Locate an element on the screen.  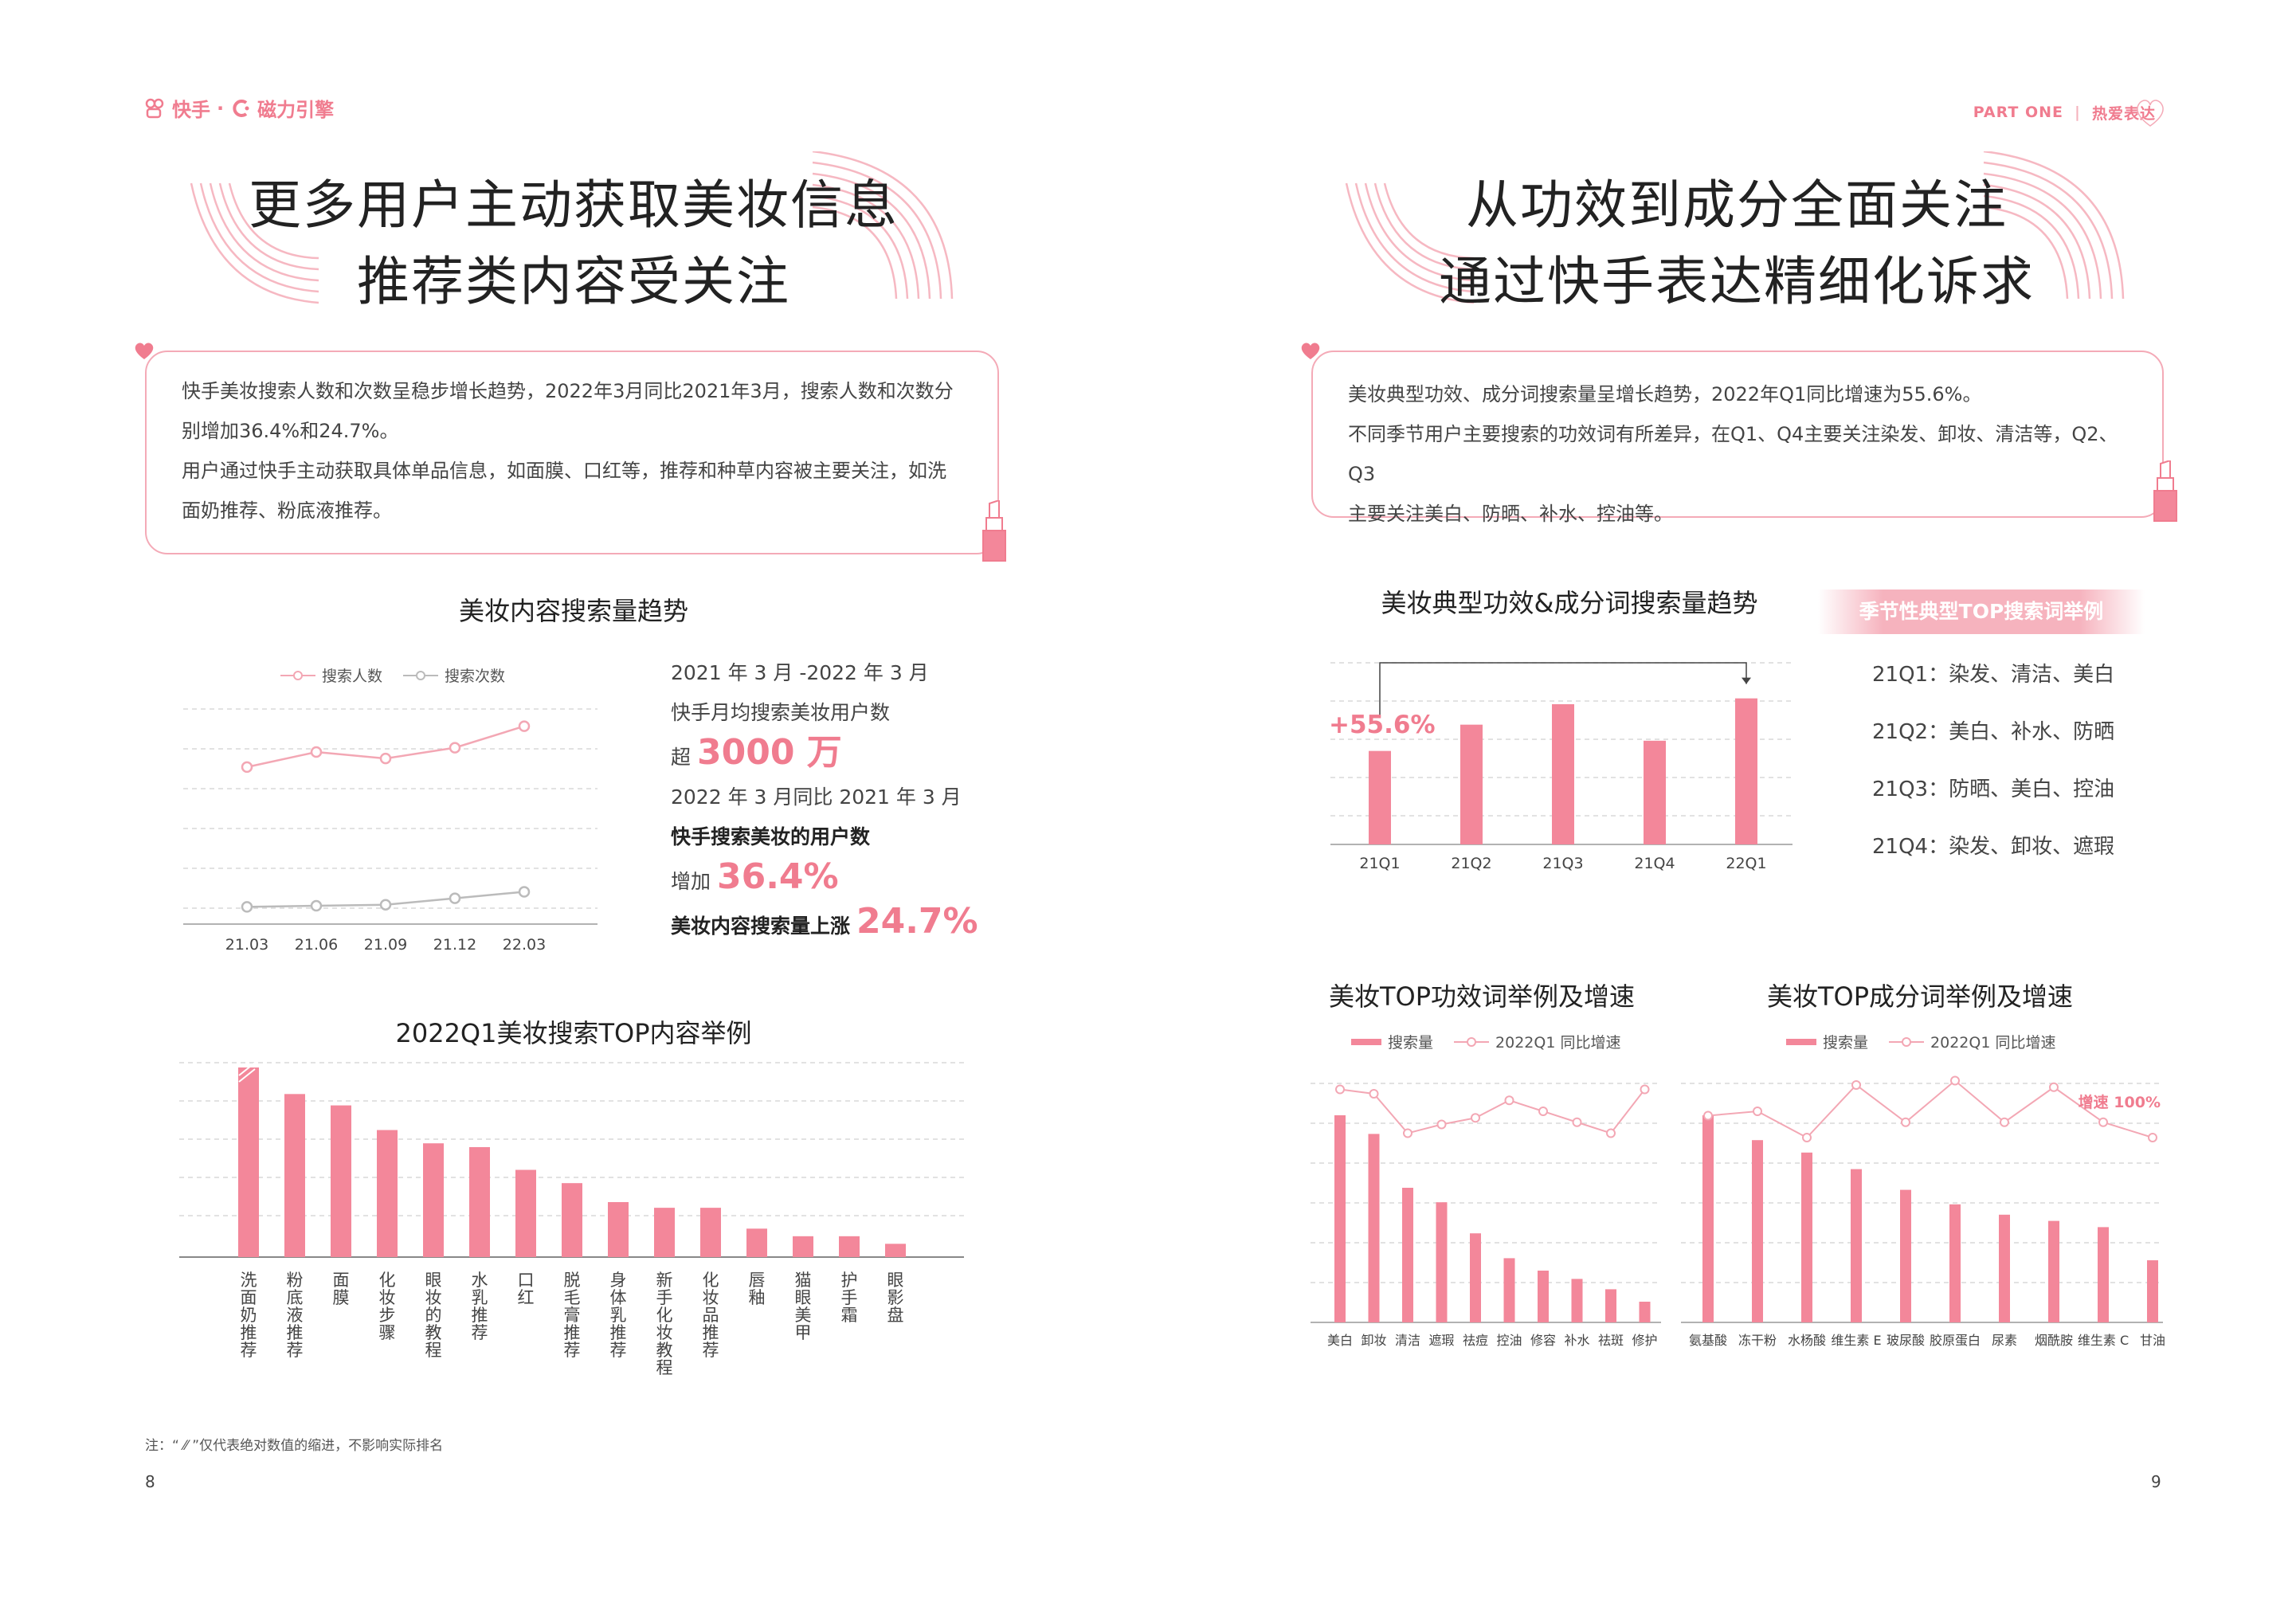
x-tick-label: 21Q3 is located at coordinates (1563, 863).